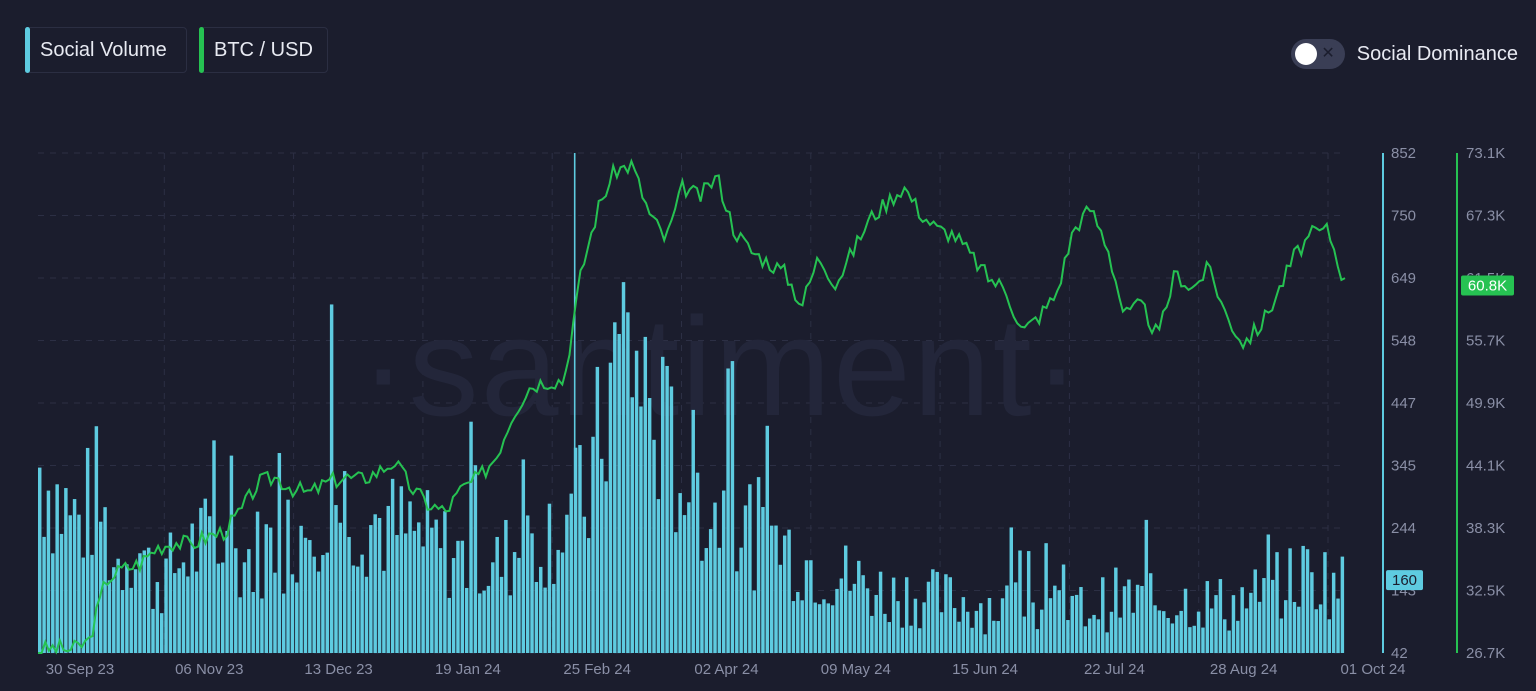  I want to click on x-tick-label: 09 May 24, so click(856, 669).